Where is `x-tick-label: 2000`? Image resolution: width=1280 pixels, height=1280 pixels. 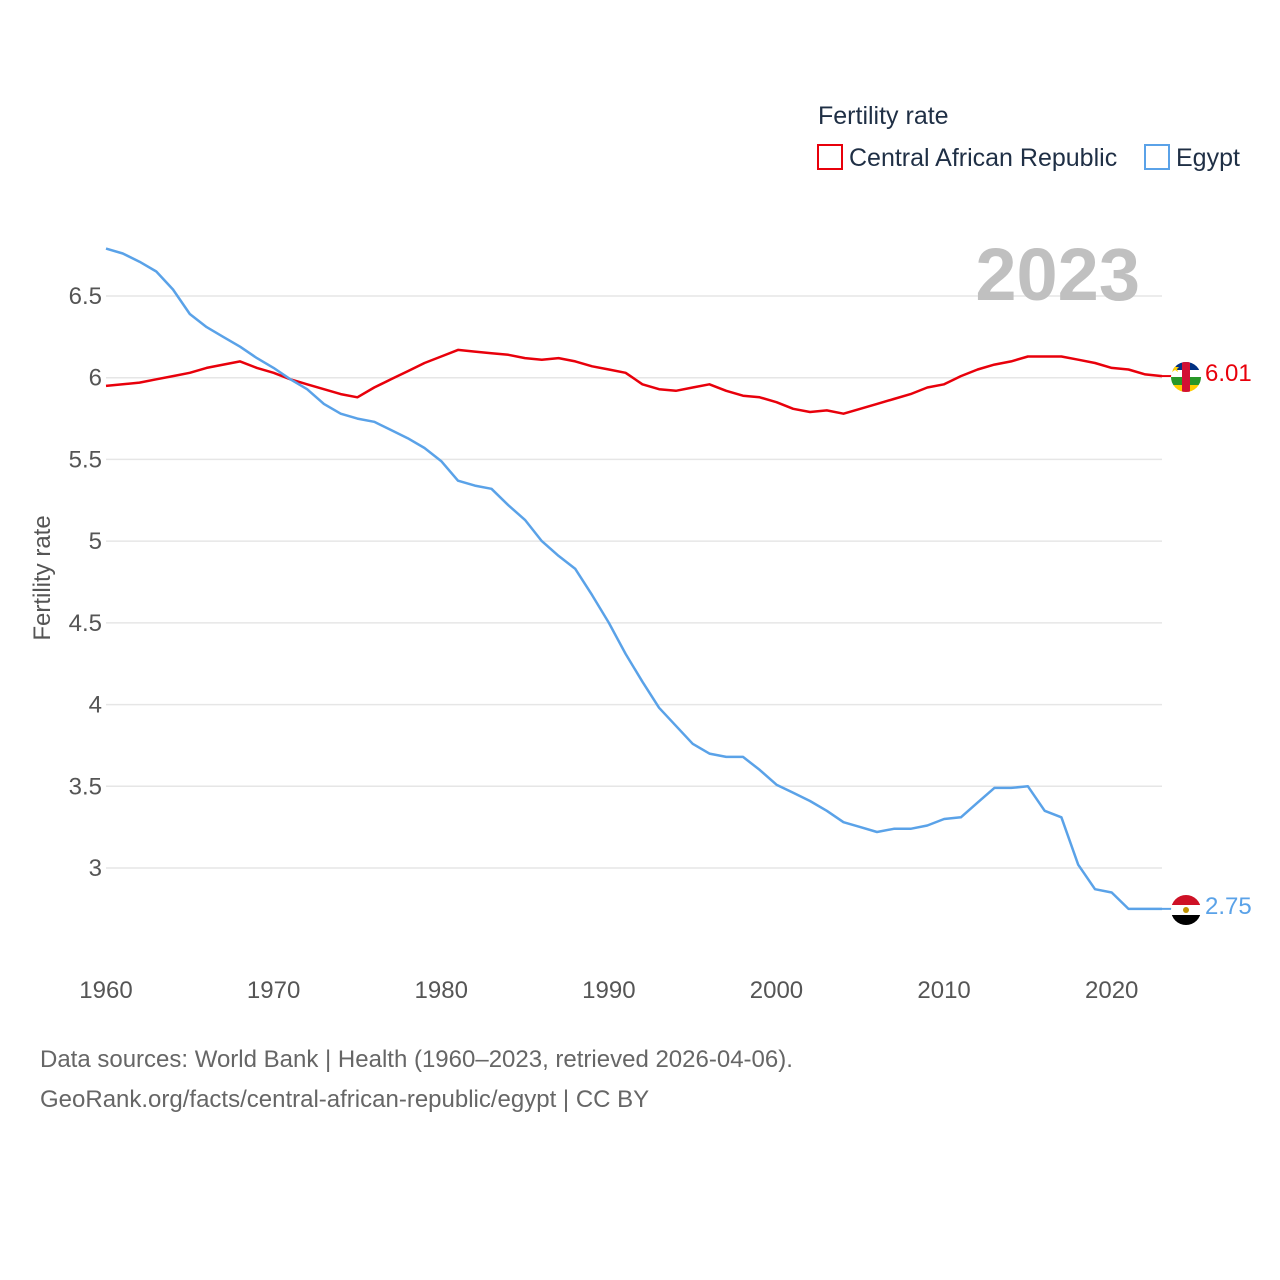
x-tick-label: 2000 is located at coordinates (776, 990).